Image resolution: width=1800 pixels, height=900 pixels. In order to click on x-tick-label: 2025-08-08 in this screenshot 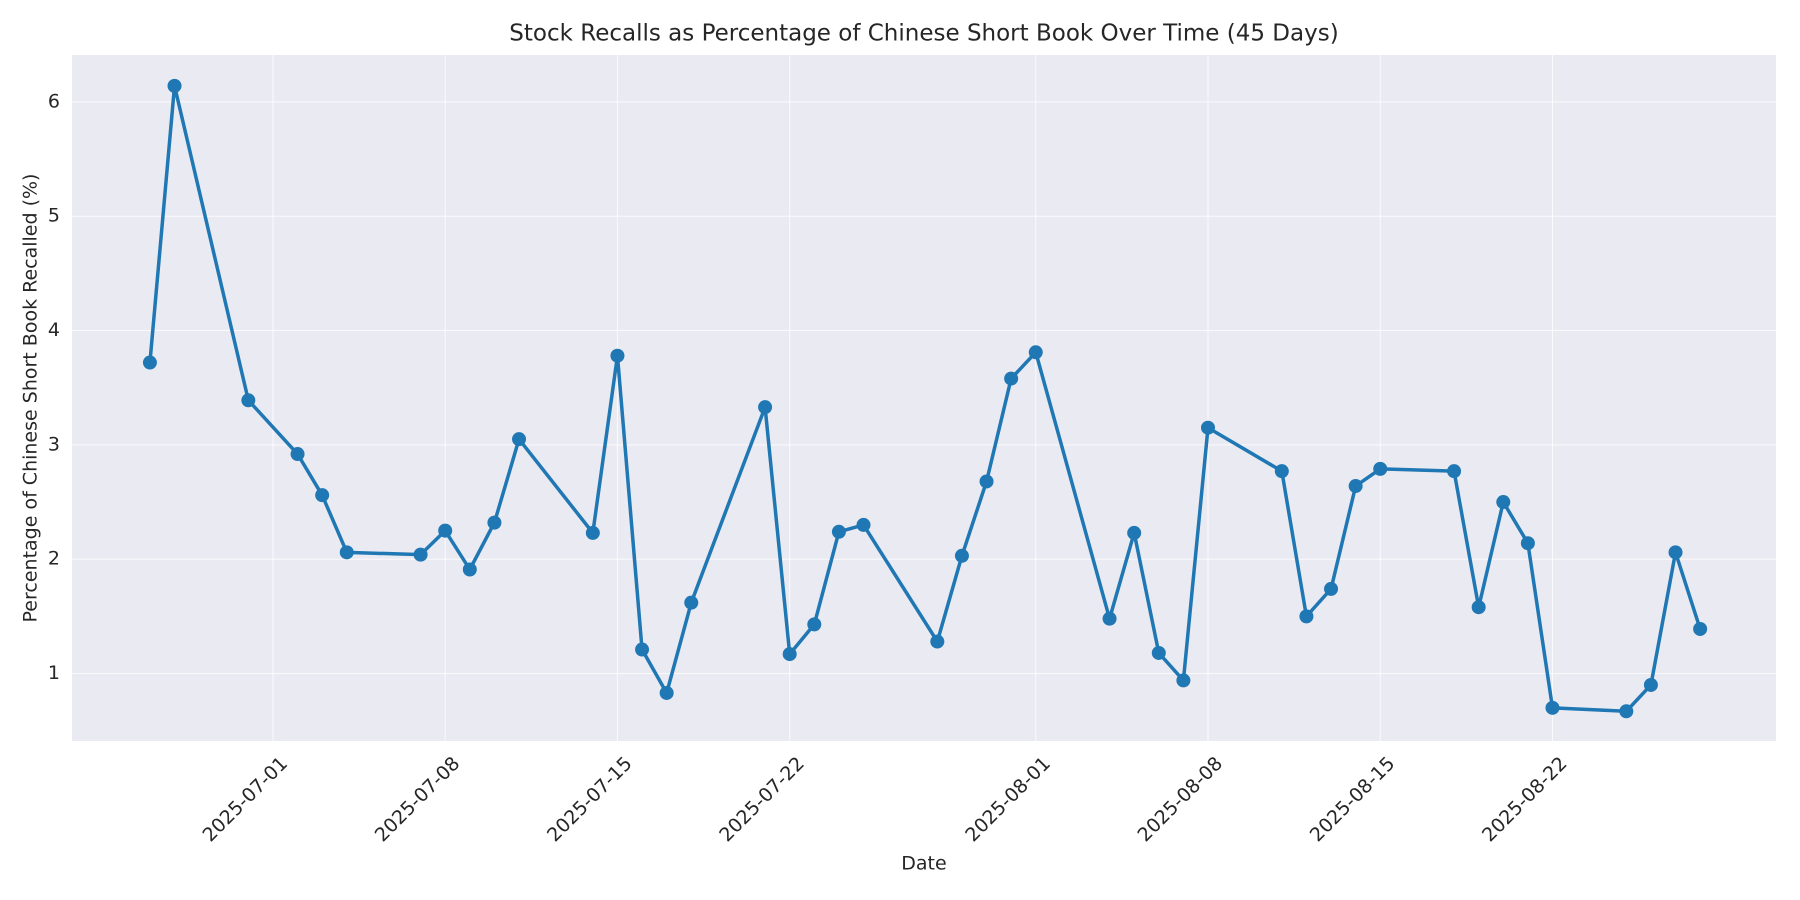, I will do `click(1181, 800)`.